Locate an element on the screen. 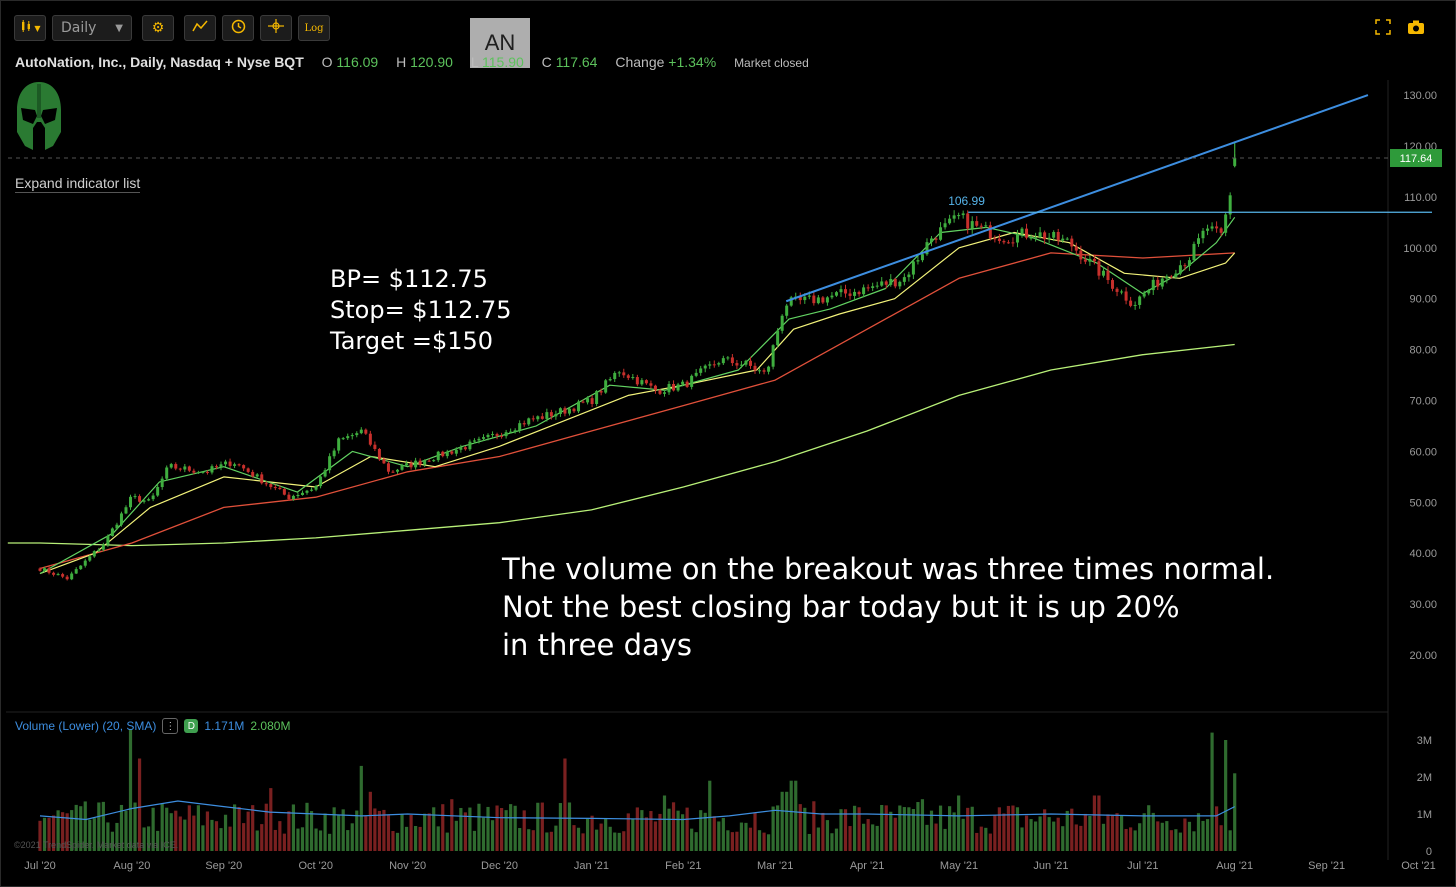 Image resolution: width=1456 pixels, height=887 pixels. kebab-menu-icon: ⋮ is located at coordinates (170, 726).